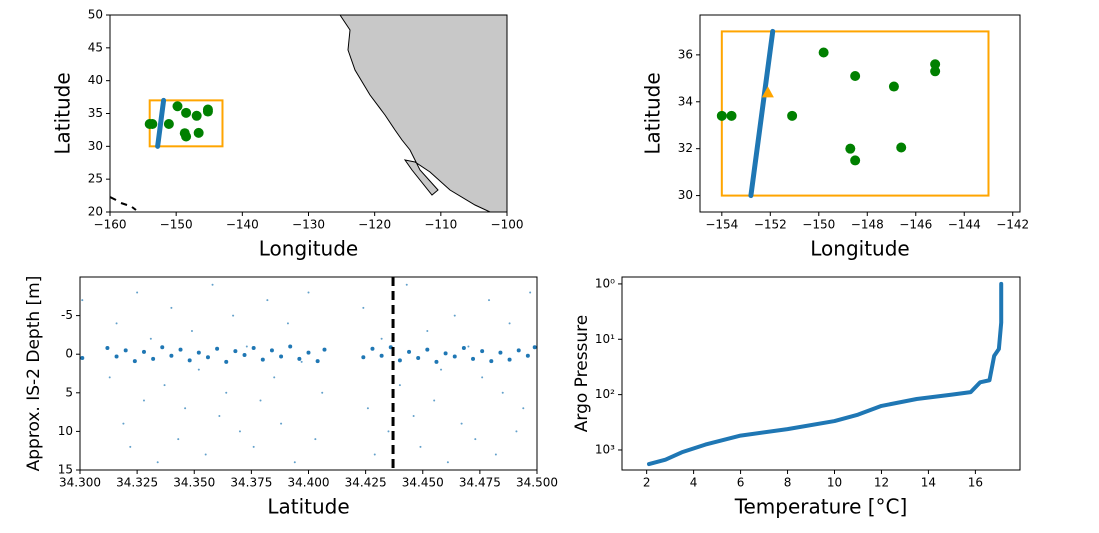 This screenshot has height=533, width=1099. Describe the element at coordinates (605, 339) in the screenshot. I see `y-tick-label: 10¹` at that location.